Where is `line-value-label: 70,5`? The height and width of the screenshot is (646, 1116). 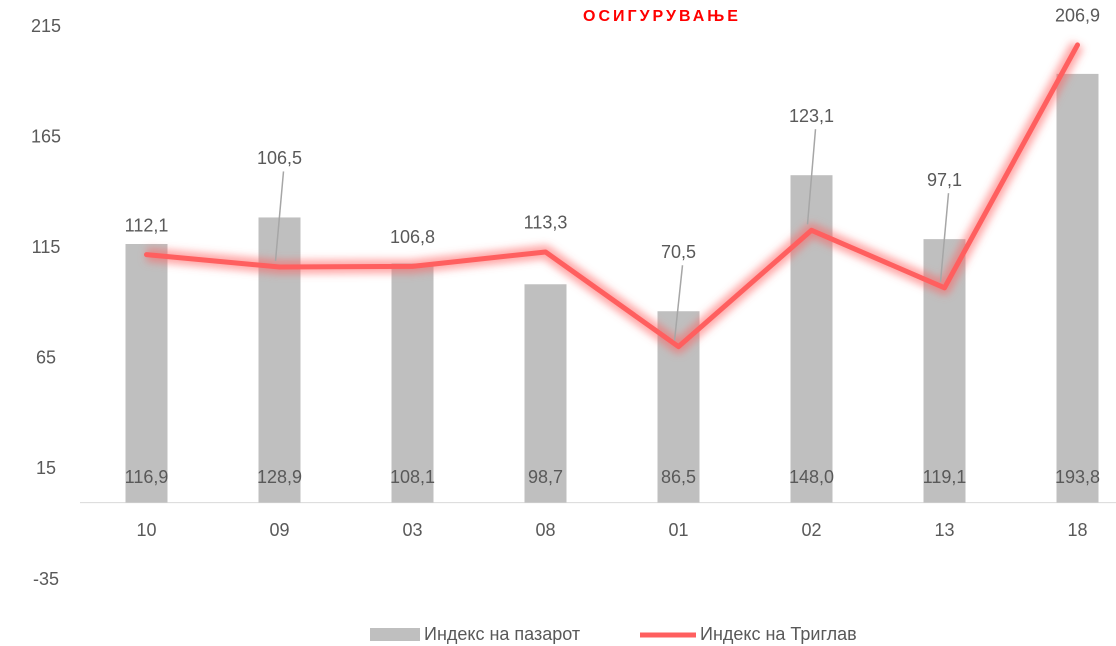
line-value-label: 70,5 is located at coordinates (678, 252).